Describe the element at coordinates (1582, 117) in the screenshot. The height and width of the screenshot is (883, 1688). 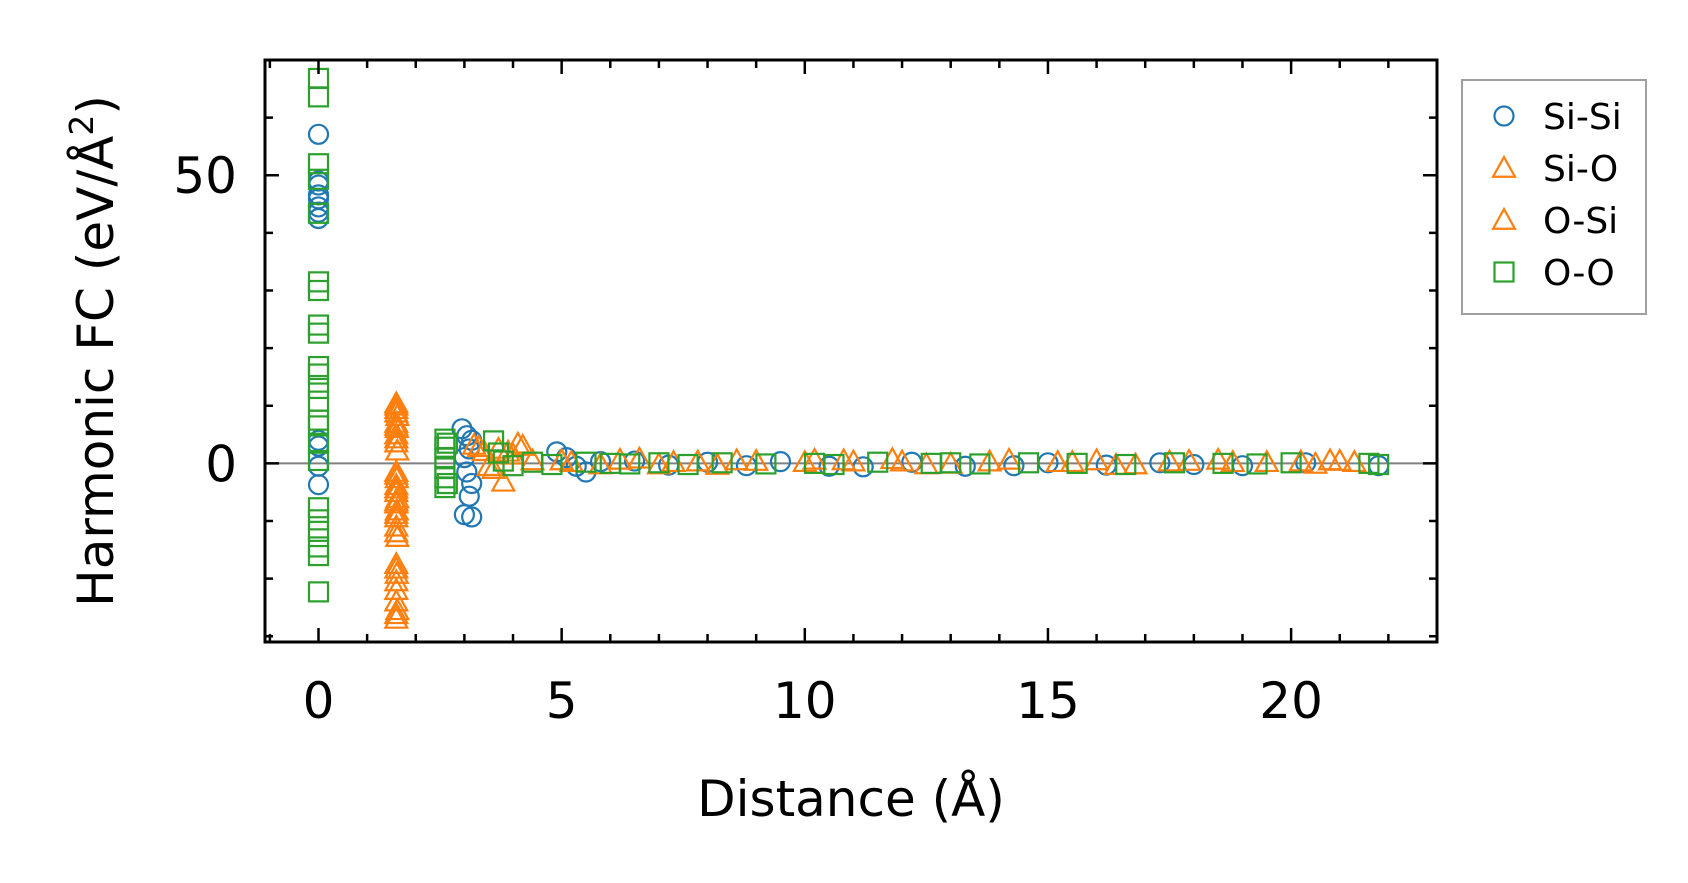
I see `legend-label-si-si: Si-Si` at that location.